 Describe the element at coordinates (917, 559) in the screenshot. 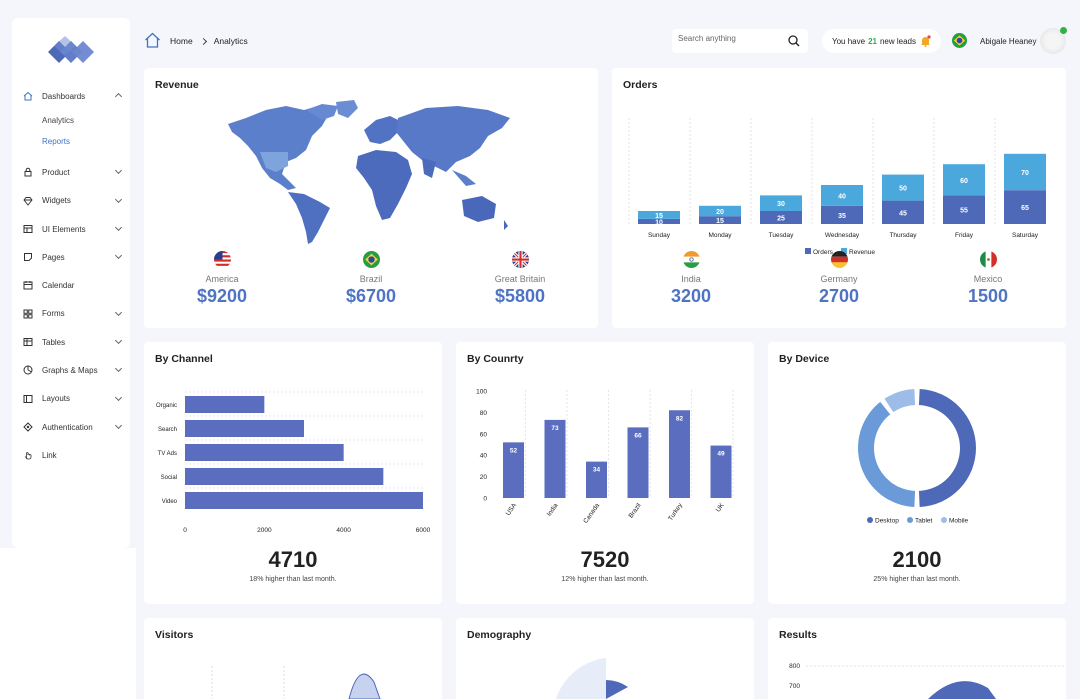

I see `device-total: 2100` at that location.